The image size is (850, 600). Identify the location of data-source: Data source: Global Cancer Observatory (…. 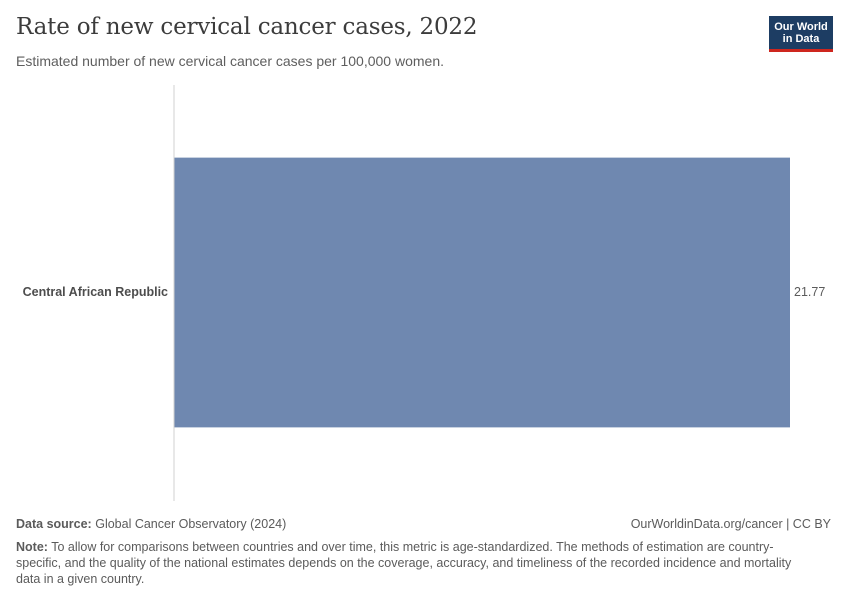
(151, 524).